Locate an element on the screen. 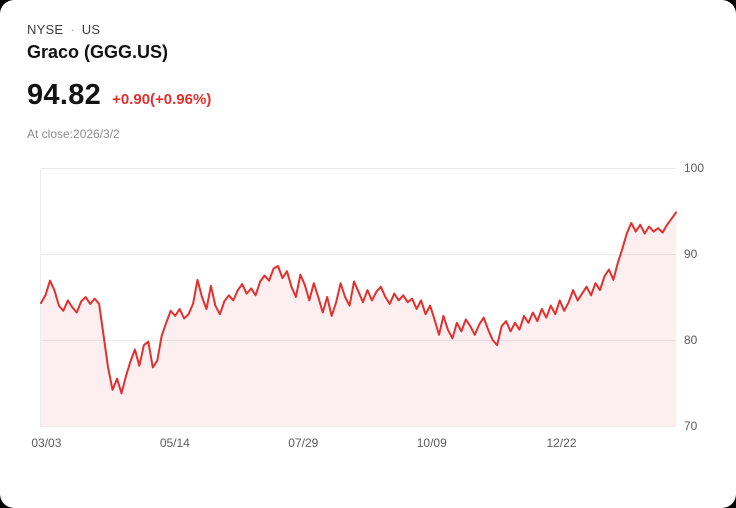 The image size is (736, 508). x-tick-label: 12/22 is located at coordinates (561, 443).